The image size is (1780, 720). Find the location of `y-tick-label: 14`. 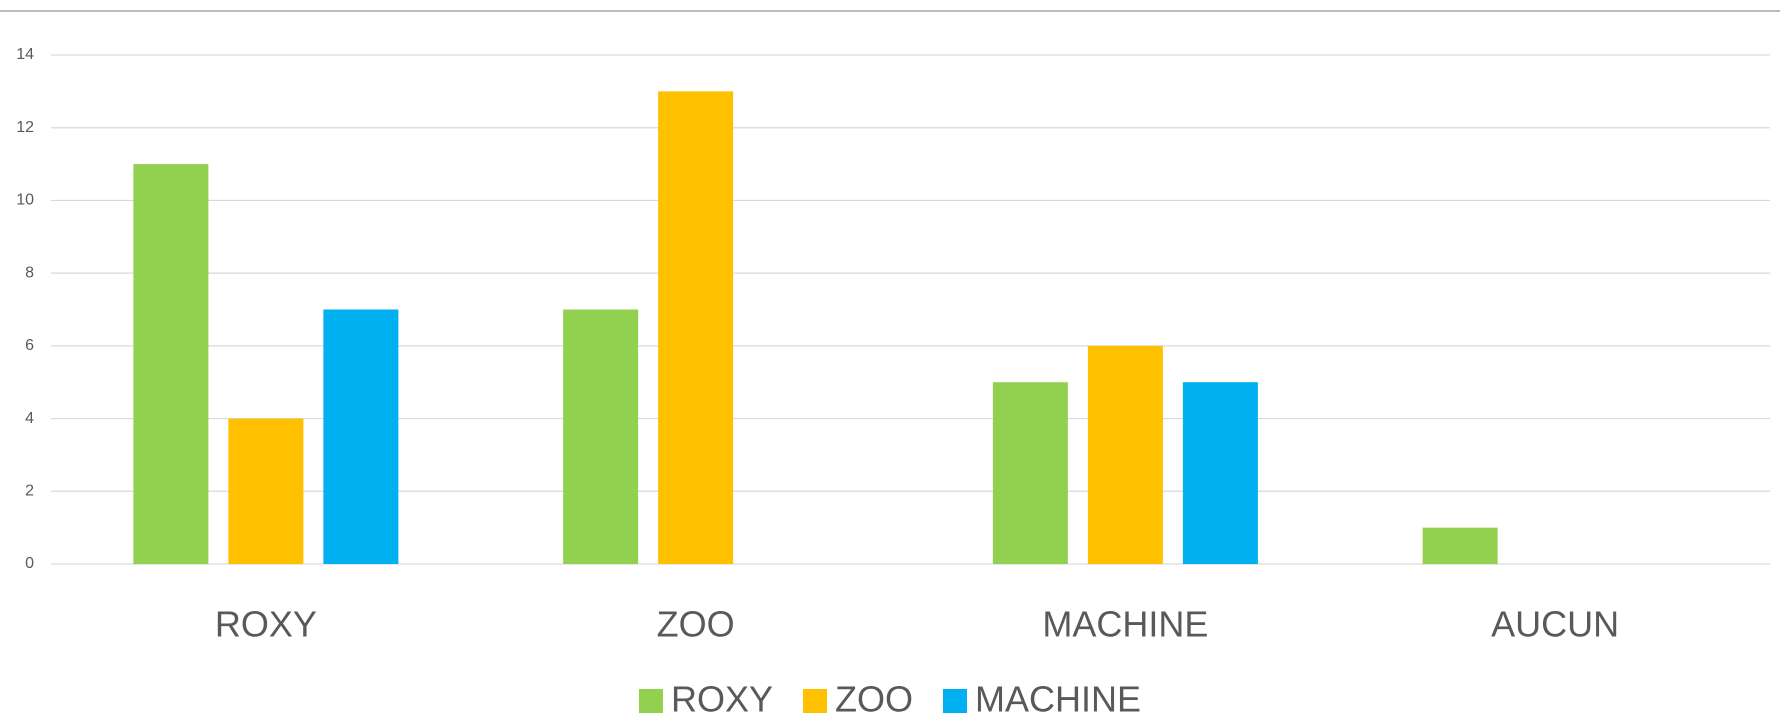

y-tick-label: 14 is located at coordinates (25, 54).